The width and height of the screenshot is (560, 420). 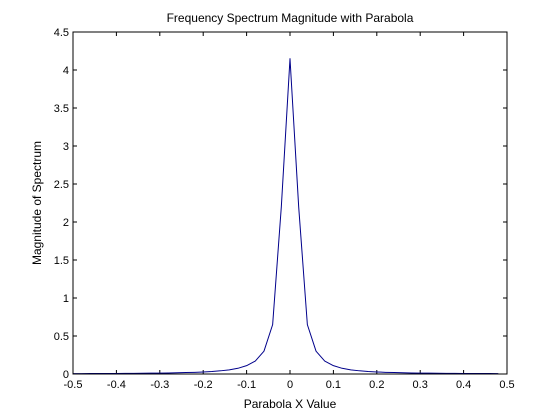 What do you see at coordinates (463, 385) in the screenshot?
I see `x-tick-label: 0.4` at bounding box center [463, 385].